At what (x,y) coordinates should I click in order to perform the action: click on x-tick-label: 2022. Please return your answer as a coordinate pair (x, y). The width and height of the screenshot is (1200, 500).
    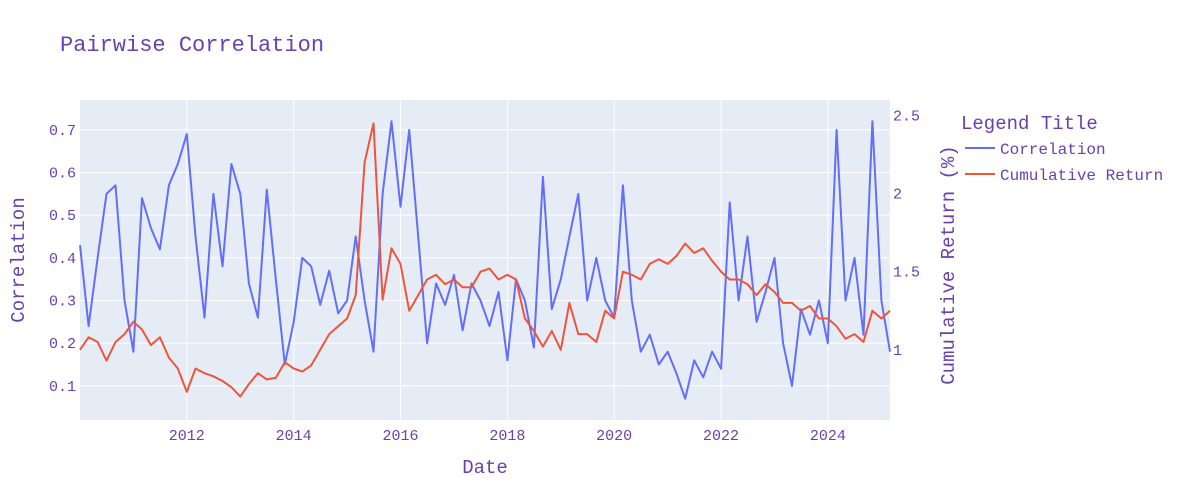
    Looking at the image, I should click on (721, 436).